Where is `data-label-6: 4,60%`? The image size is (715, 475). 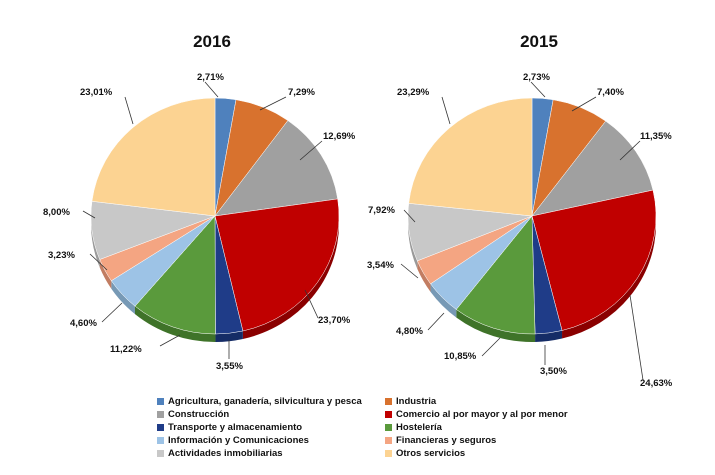 data-label-6: 4,60% is located at coordinates (83, 323).